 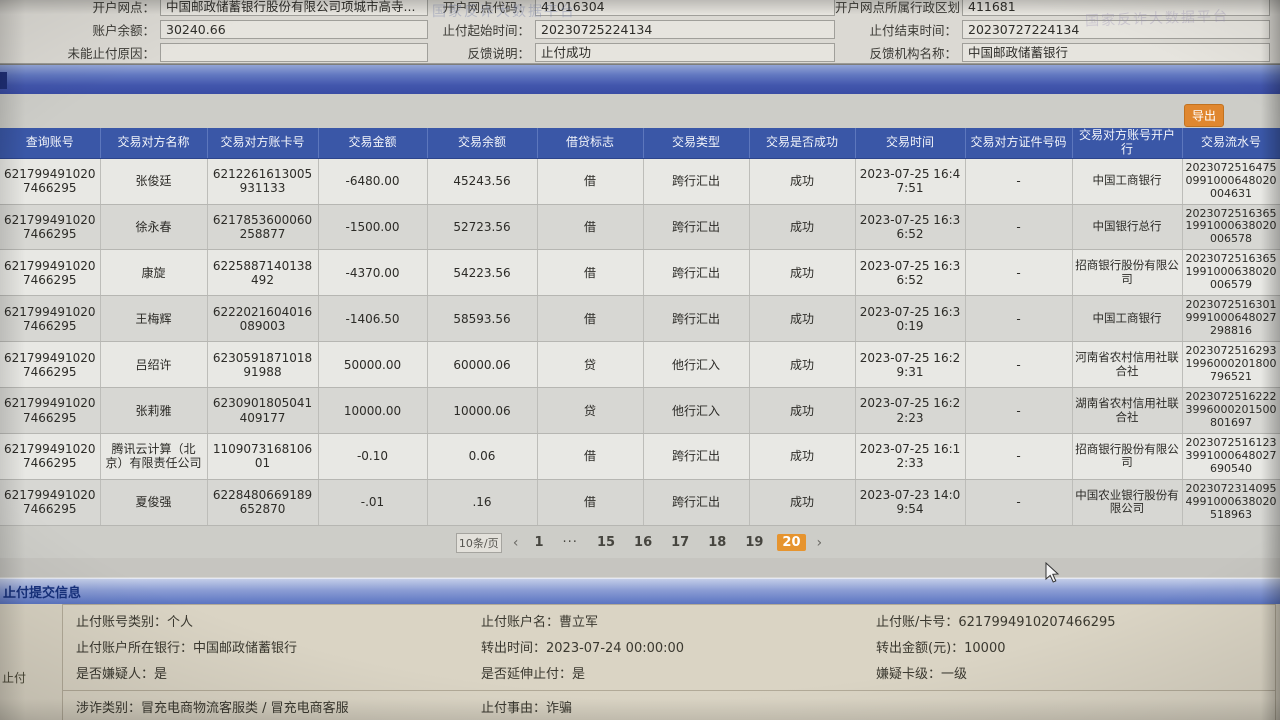 What do you see at coordinates (680, 543) in the screenshot?
I see `page-button-17: 17` at bounding box center [680, 543].